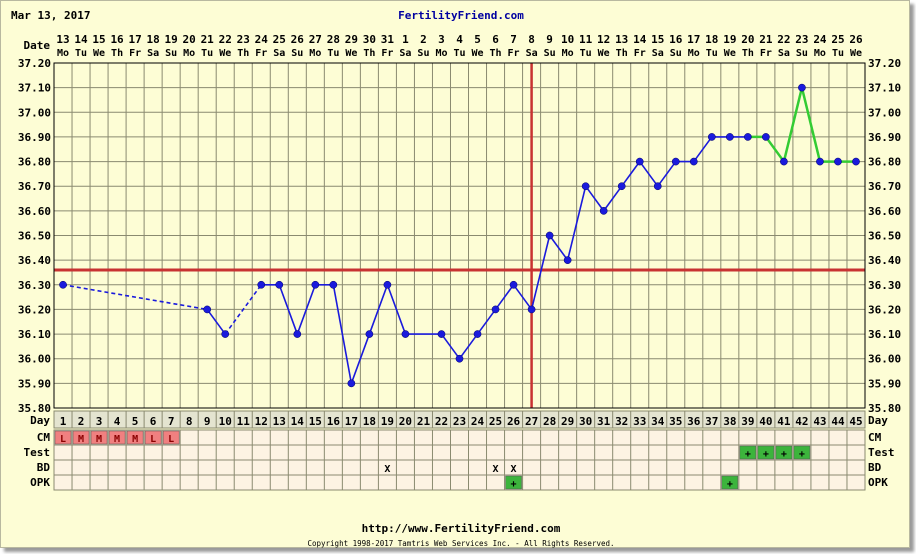  Describe the element at coordinates (34, 260) in the screenshot. I see `y-tick-label-left: 36.40` at that location.